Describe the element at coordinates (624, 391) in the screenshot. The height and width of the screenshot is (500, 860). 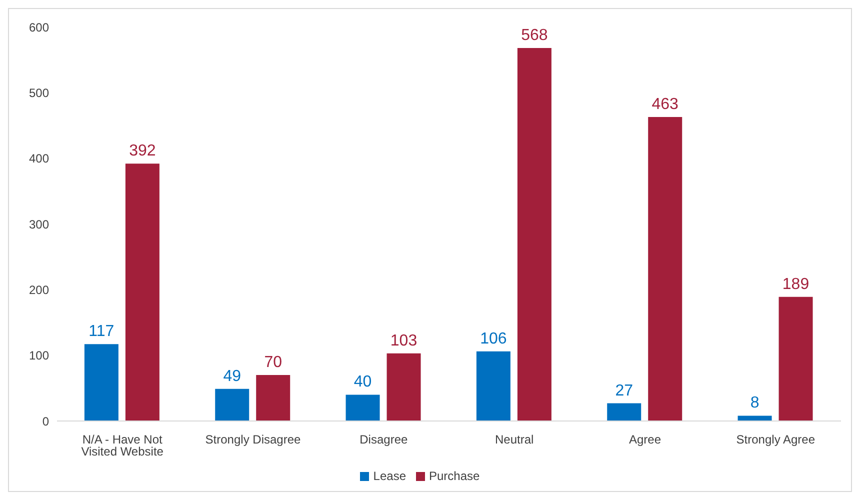
I see `data-label: 27` at that location.